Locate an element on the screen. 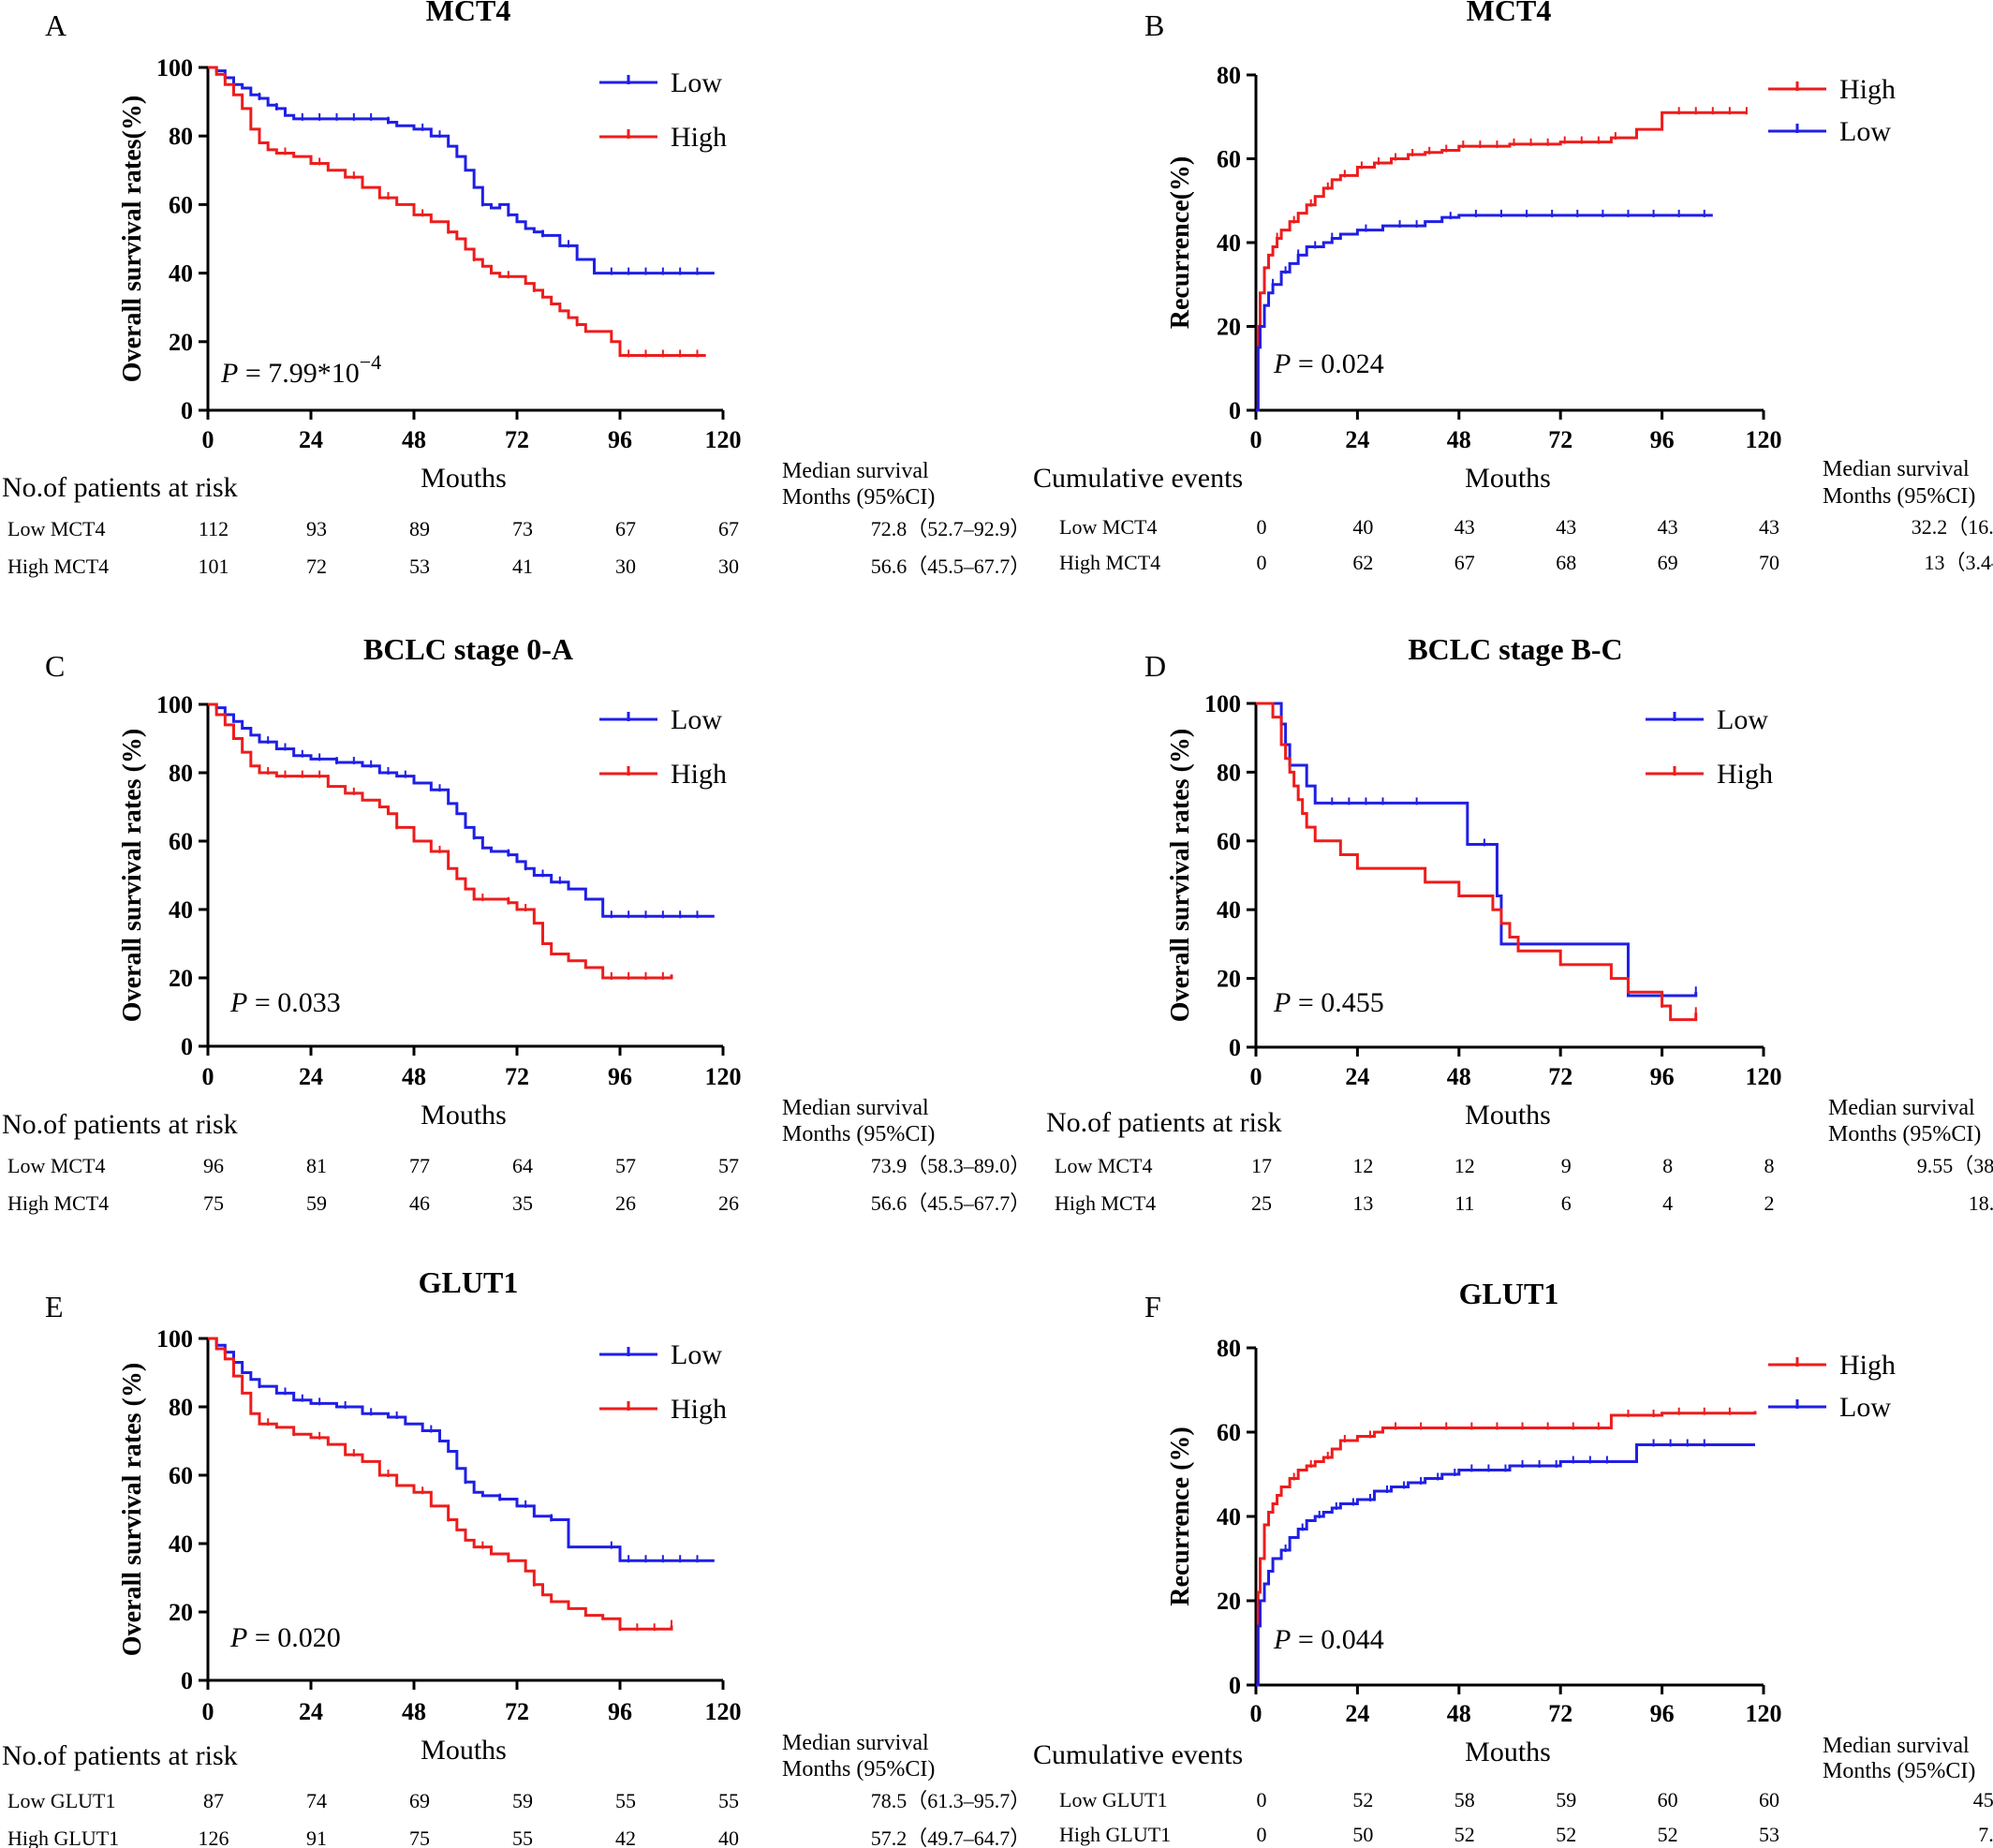 The image size is (1993, 1848). table-cell: 52 is located at coordinates (1465, 1835).